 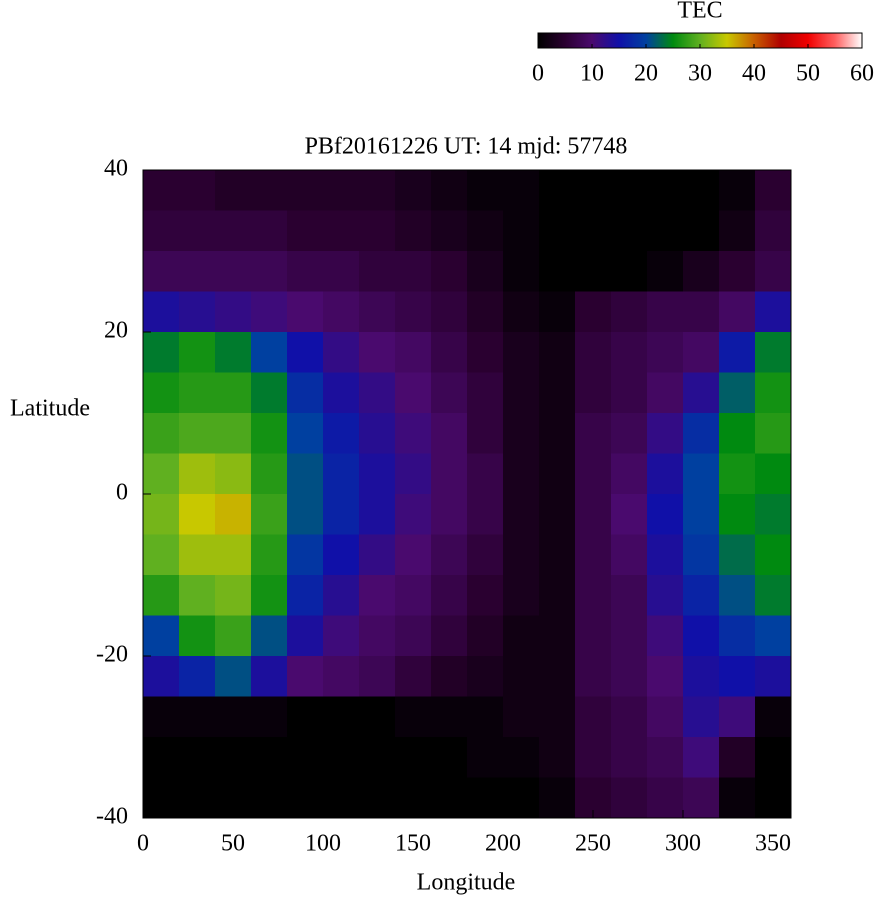 I want to click on colorbar-tick-label: 50, so click(x=808, y=74).